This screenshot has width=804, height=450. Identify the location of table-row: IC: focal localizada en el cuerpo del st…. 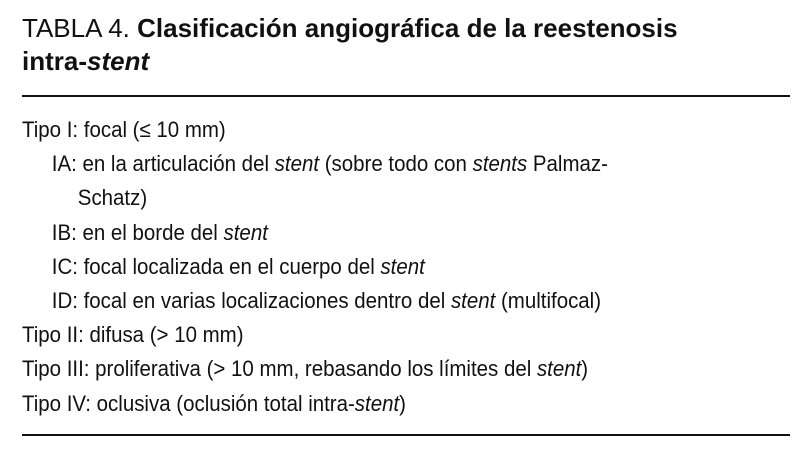
(384, 267).